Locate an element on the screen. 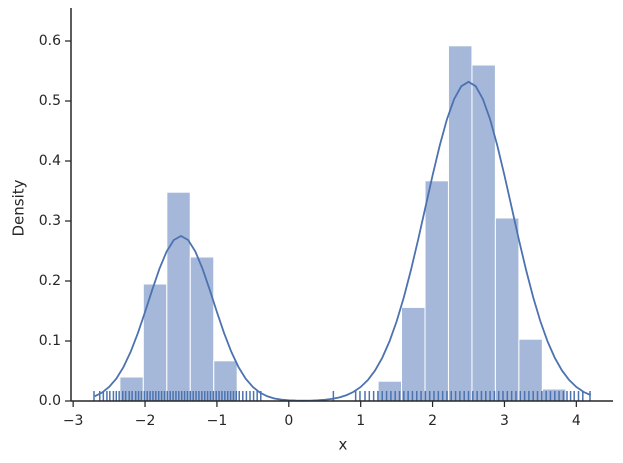 Image resolution: width=623 pixels, height=463 pixels. x-tick-label: −2 is located at coordinates (145, 421).